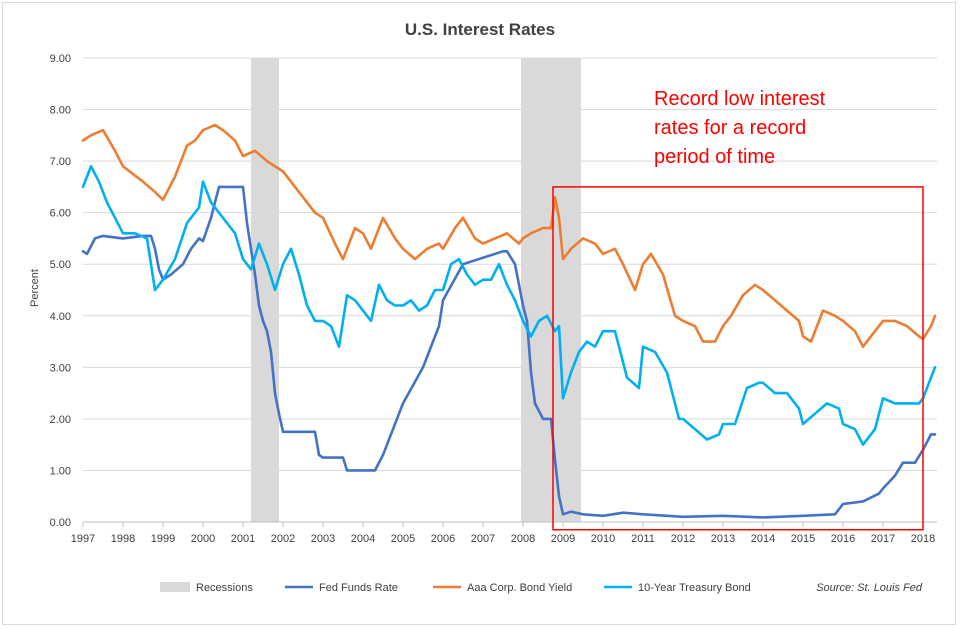 The image size is (960, 629). I want to click on x-tick-label: 2008, so click(523, 539).